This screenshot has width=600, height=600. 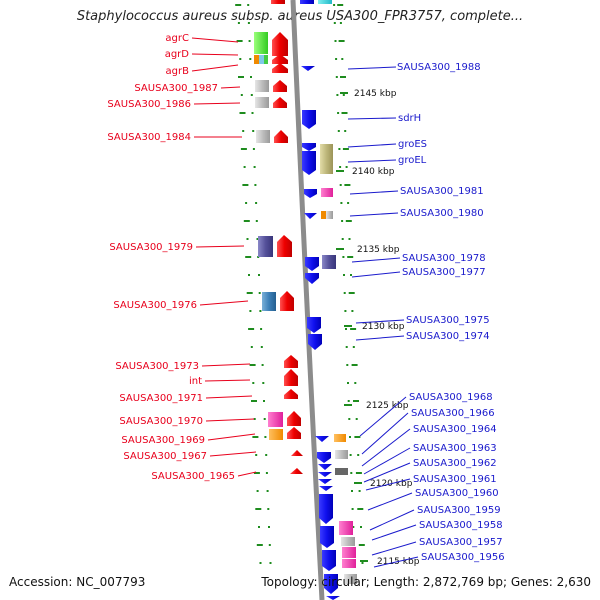 What do you see at coordinates (291, 377) in the screenshot?
I see `gene-arrow-int` at bounding box center [291, 377].